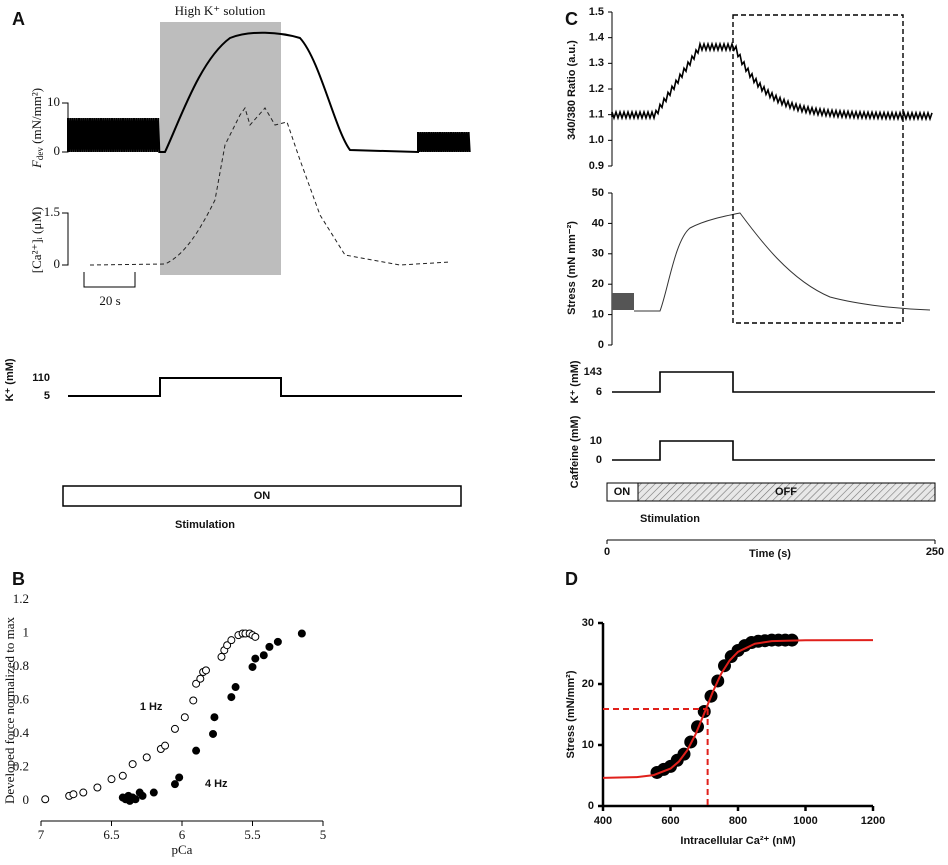 This screenshot has height=865, width=948. Describe the element at coordinates (252, 834) in the screenshot. I see `x-tick-label: 5.5` at that location.